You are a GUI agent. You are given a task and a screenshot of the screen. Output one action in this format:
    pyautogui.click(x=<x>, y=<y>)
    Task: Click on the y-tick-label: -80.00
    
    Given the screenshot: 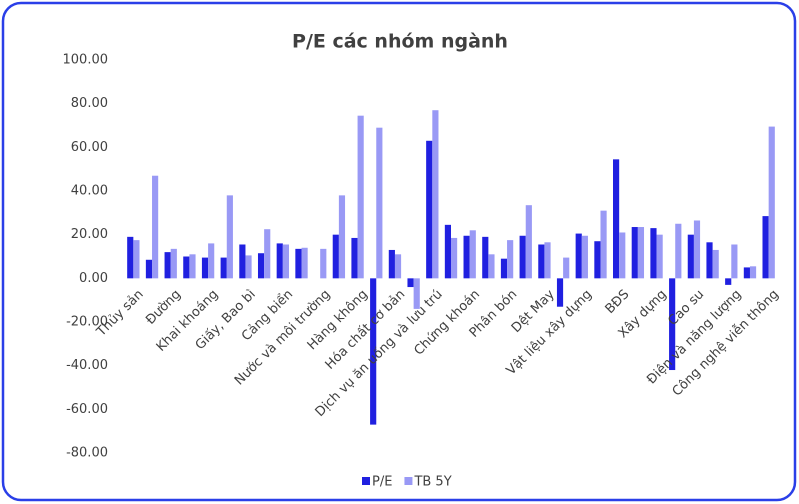 What is the action you would take?
    pyautogui.click(x=87, y=453)
    